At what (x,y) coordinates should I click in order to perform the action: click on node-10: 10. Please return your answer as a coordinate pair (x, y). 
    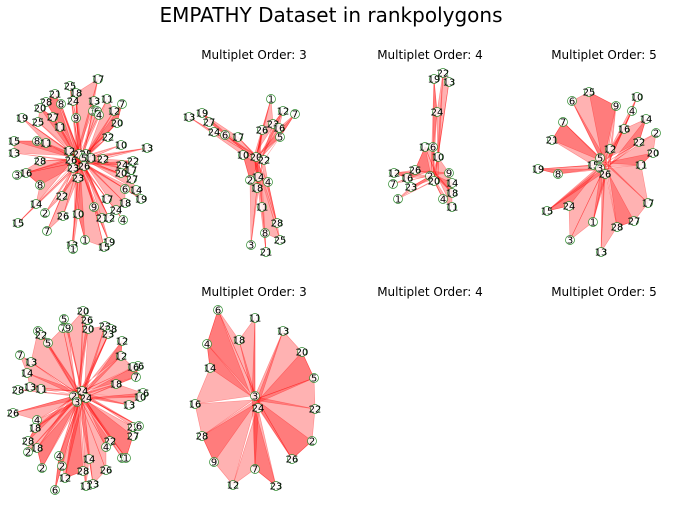
    Looking at the image, I should click on (637, 98).